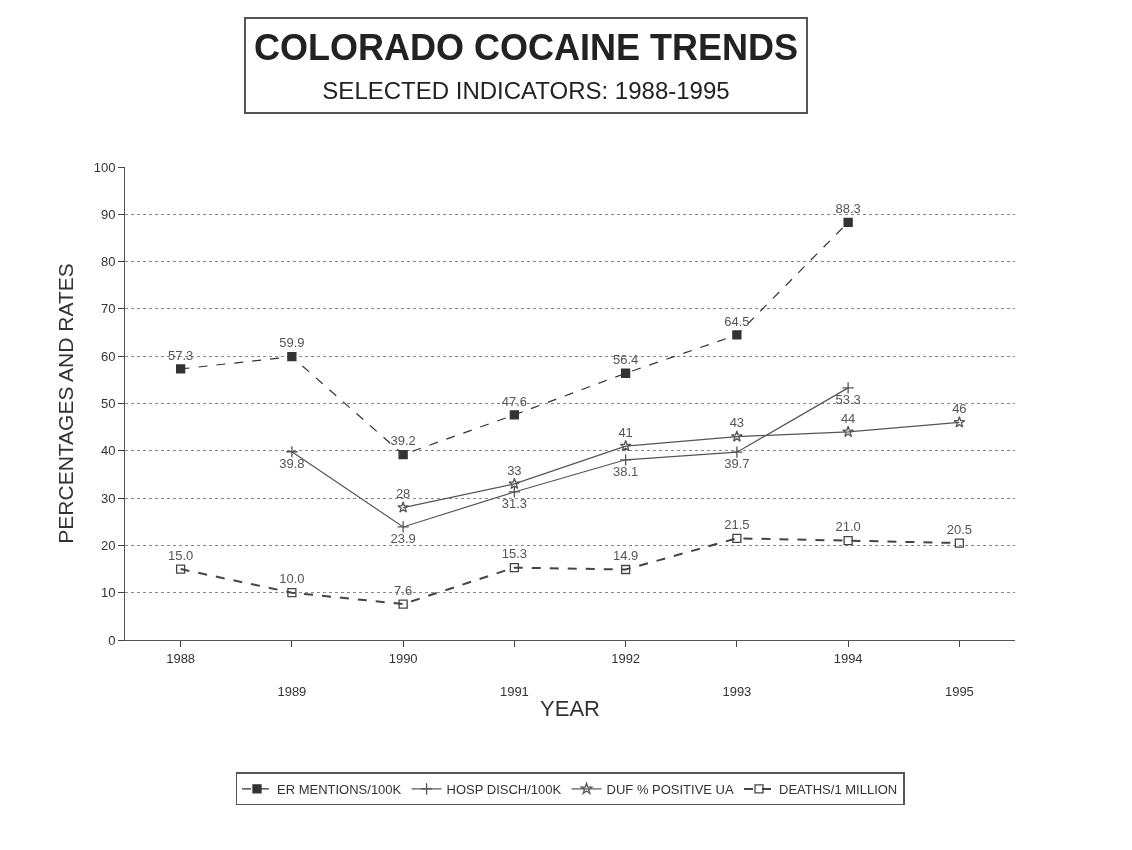 Image resolution: width=1132 pixels, height=850 pixels. Describe the element at coordinates (848, 209) in the screenshot. I see `data-label: 88.3` at that location.